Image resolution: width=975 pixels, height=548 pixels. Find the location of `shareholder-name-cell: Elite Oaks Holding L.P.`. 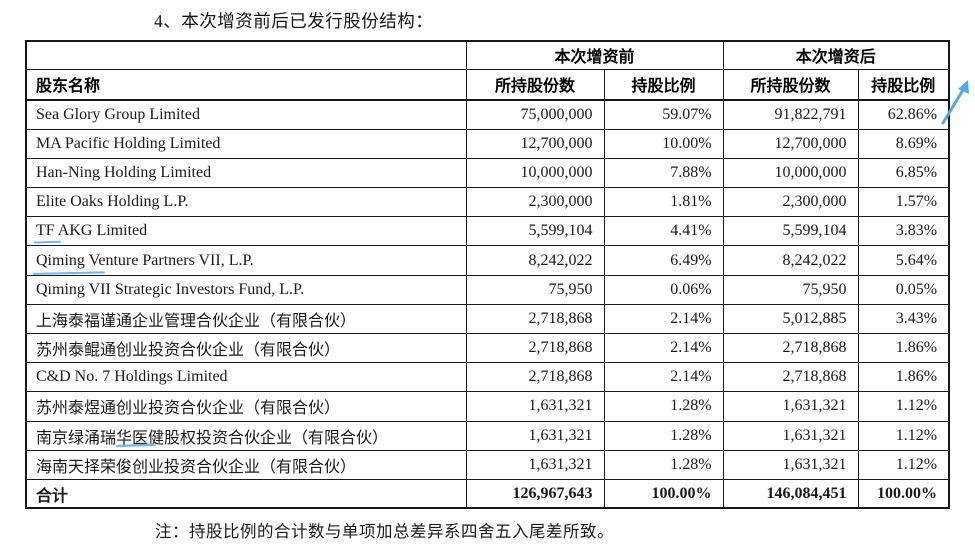

shareholder-name-cell: Elite Oaks Holding L.P. is located at coordinates (246, 202).